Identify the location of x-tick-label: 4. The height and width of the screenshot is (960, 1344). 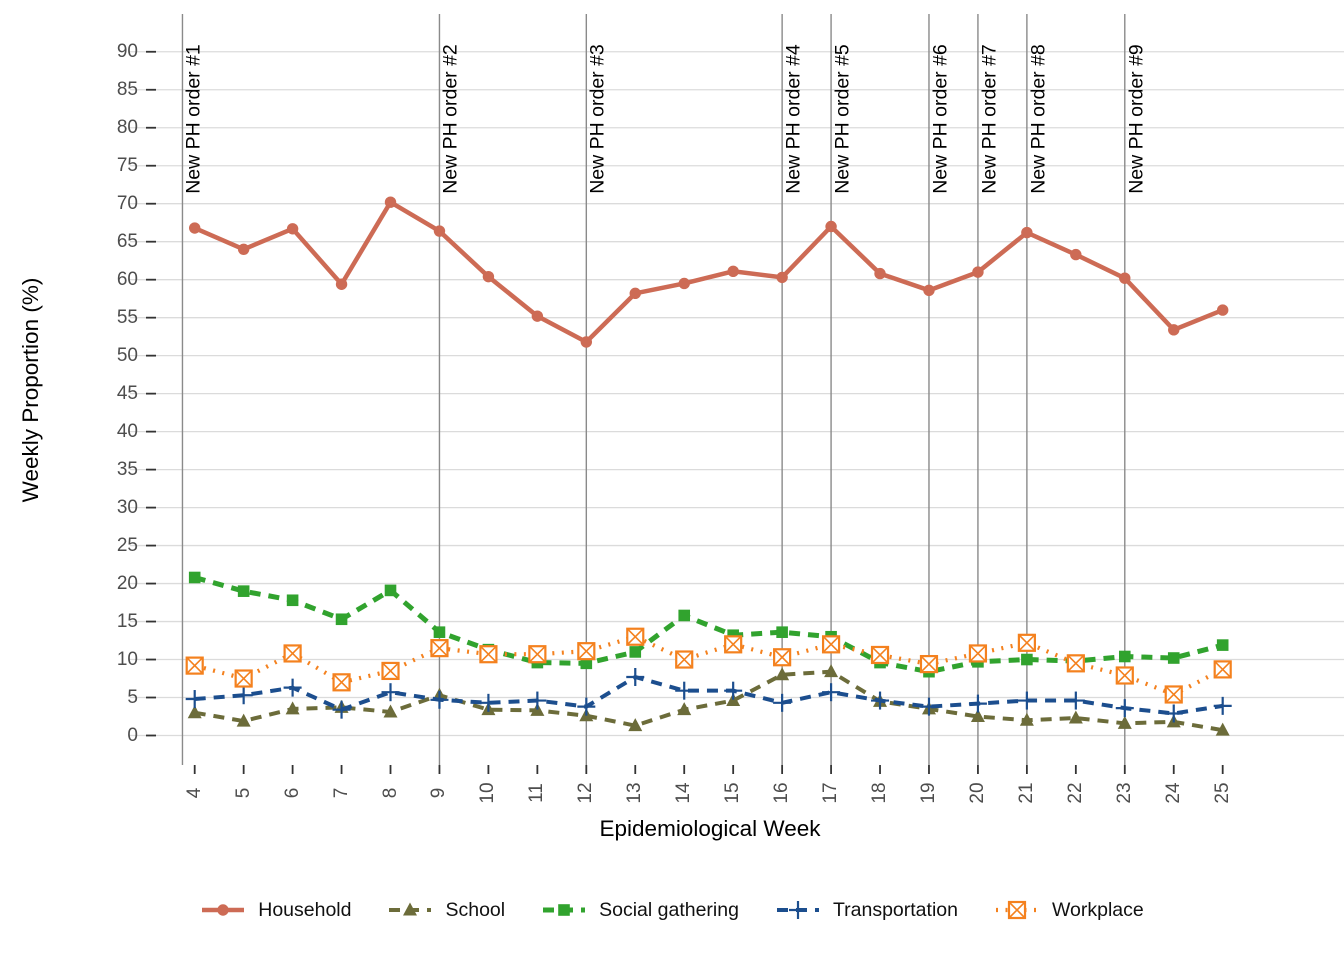
(194, 793).